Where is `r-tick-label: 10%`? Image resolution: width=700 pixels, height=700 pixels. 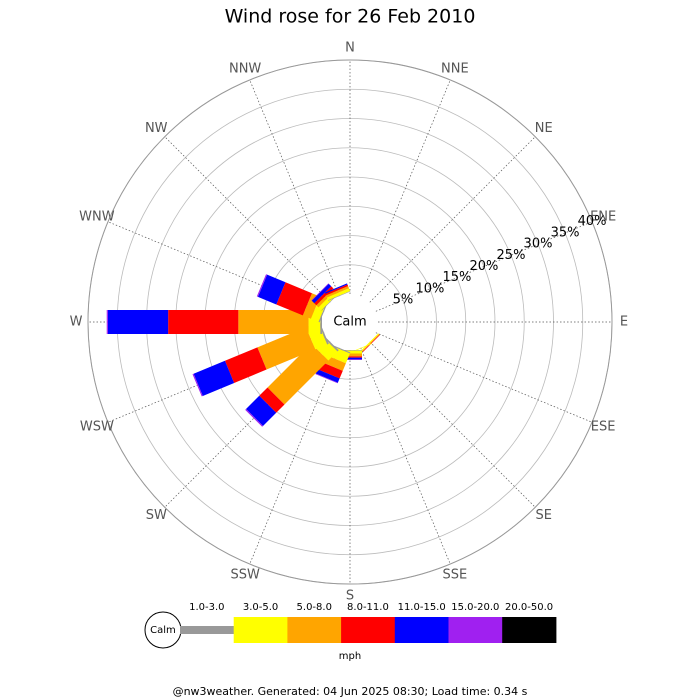
r-tick-label: 10% is located at coordinates (429, 288).